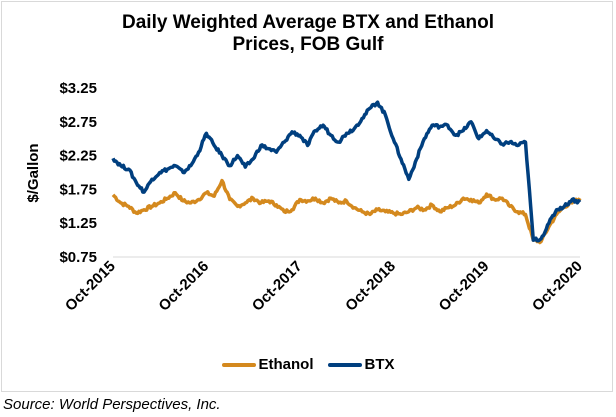 The height and width of the screenshot is (417, 616). I want to click on y-tick-label: $1.25, so click(78, 223).